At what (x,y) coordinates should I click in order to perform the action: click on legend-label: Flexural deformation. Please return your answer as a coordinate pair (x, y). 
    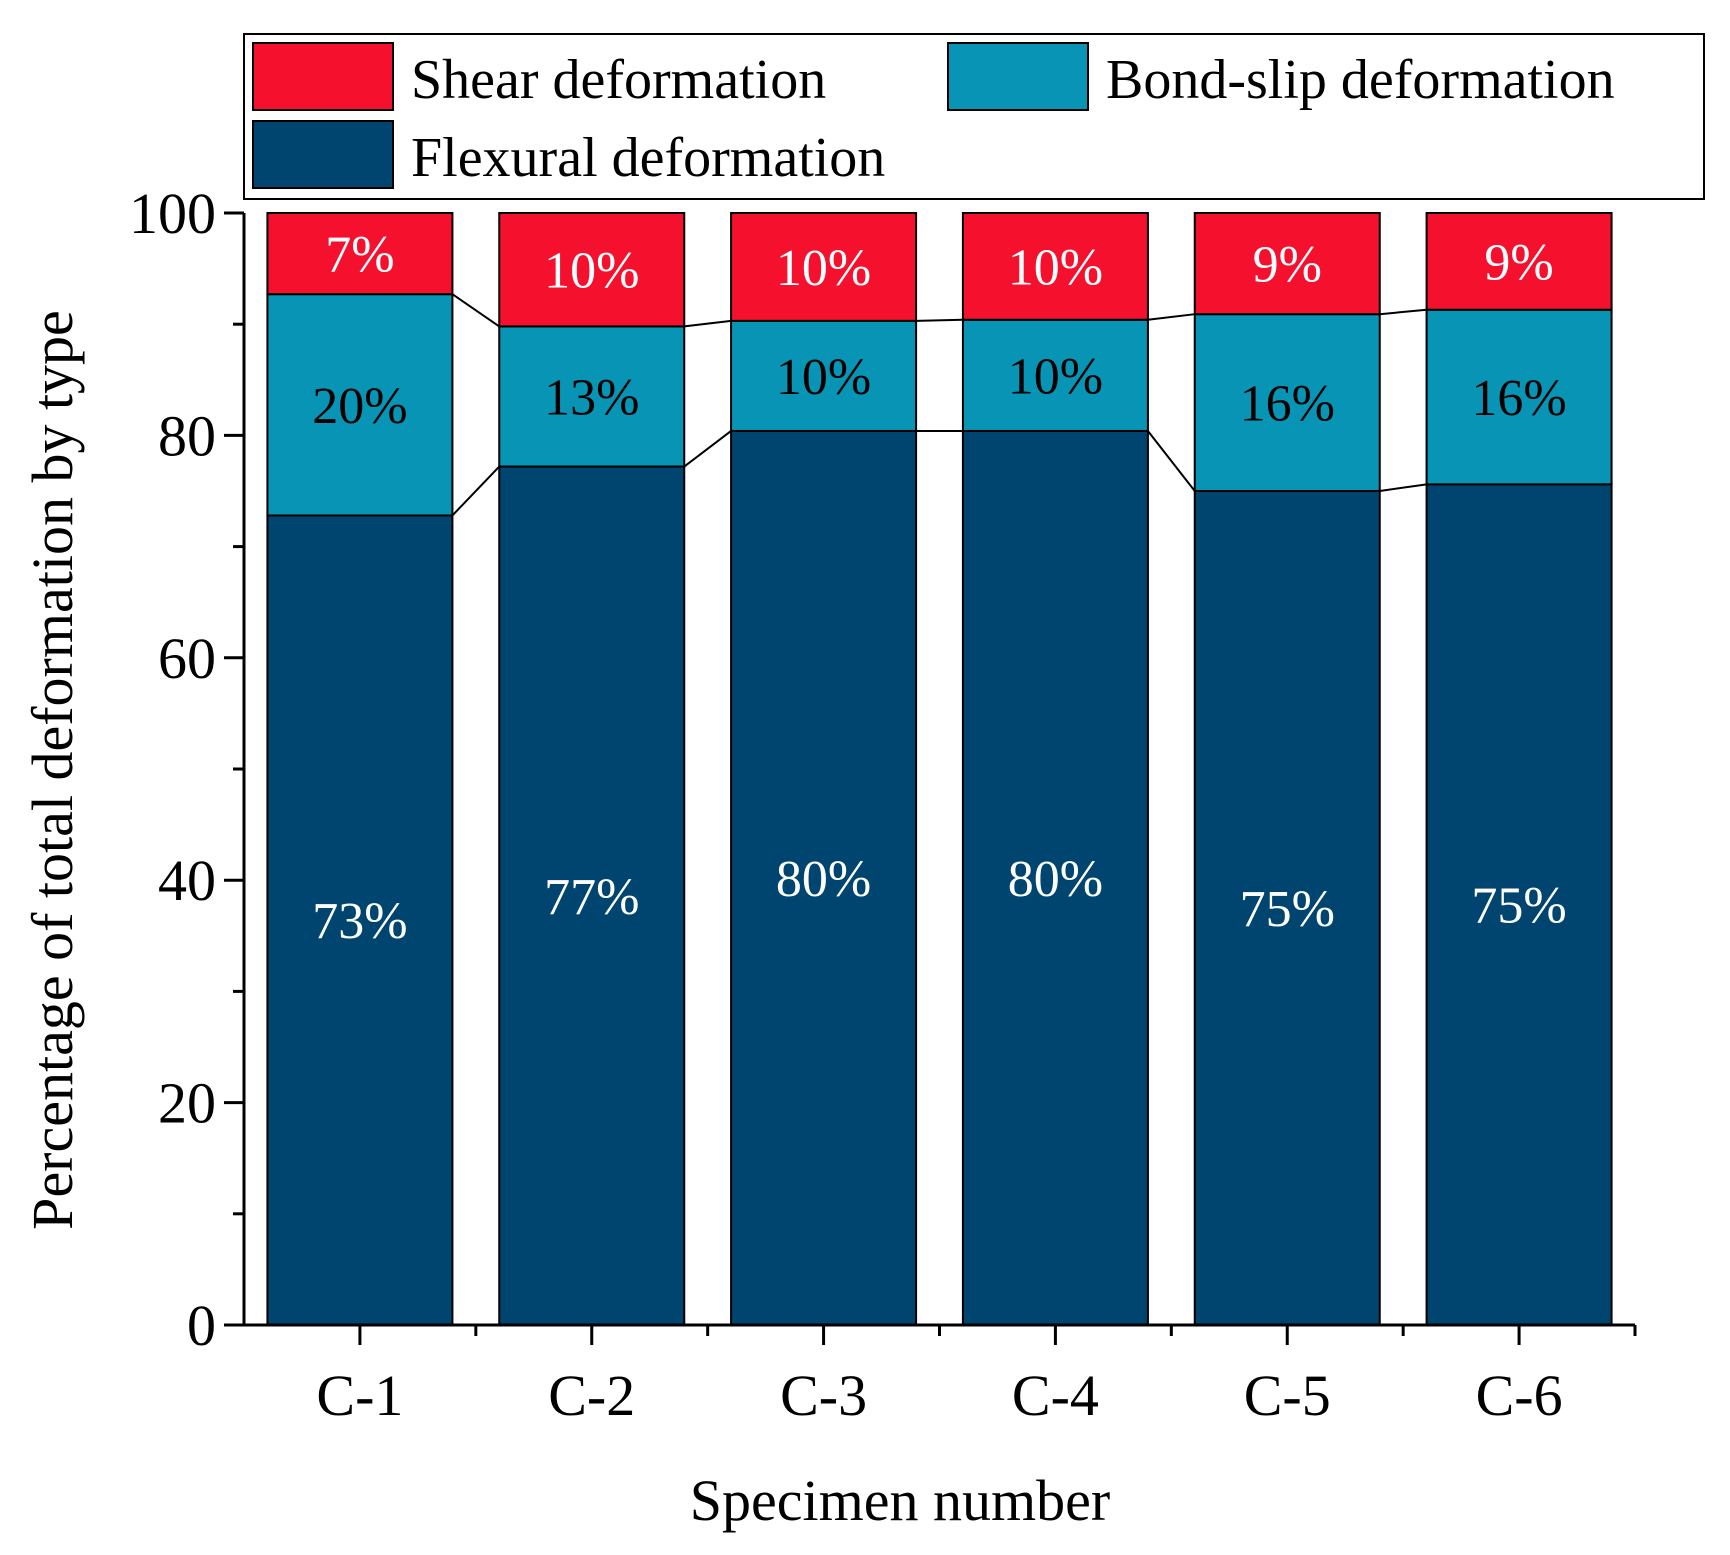
    Looking at the image, I should click on (648, 158).